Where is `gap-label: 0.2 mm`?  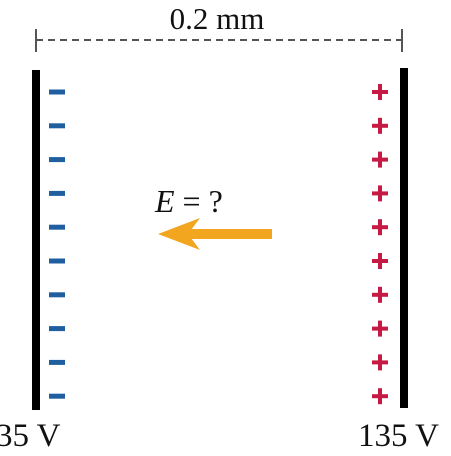
gap-label: 0.2 mm is located at coordinates (217, 18).